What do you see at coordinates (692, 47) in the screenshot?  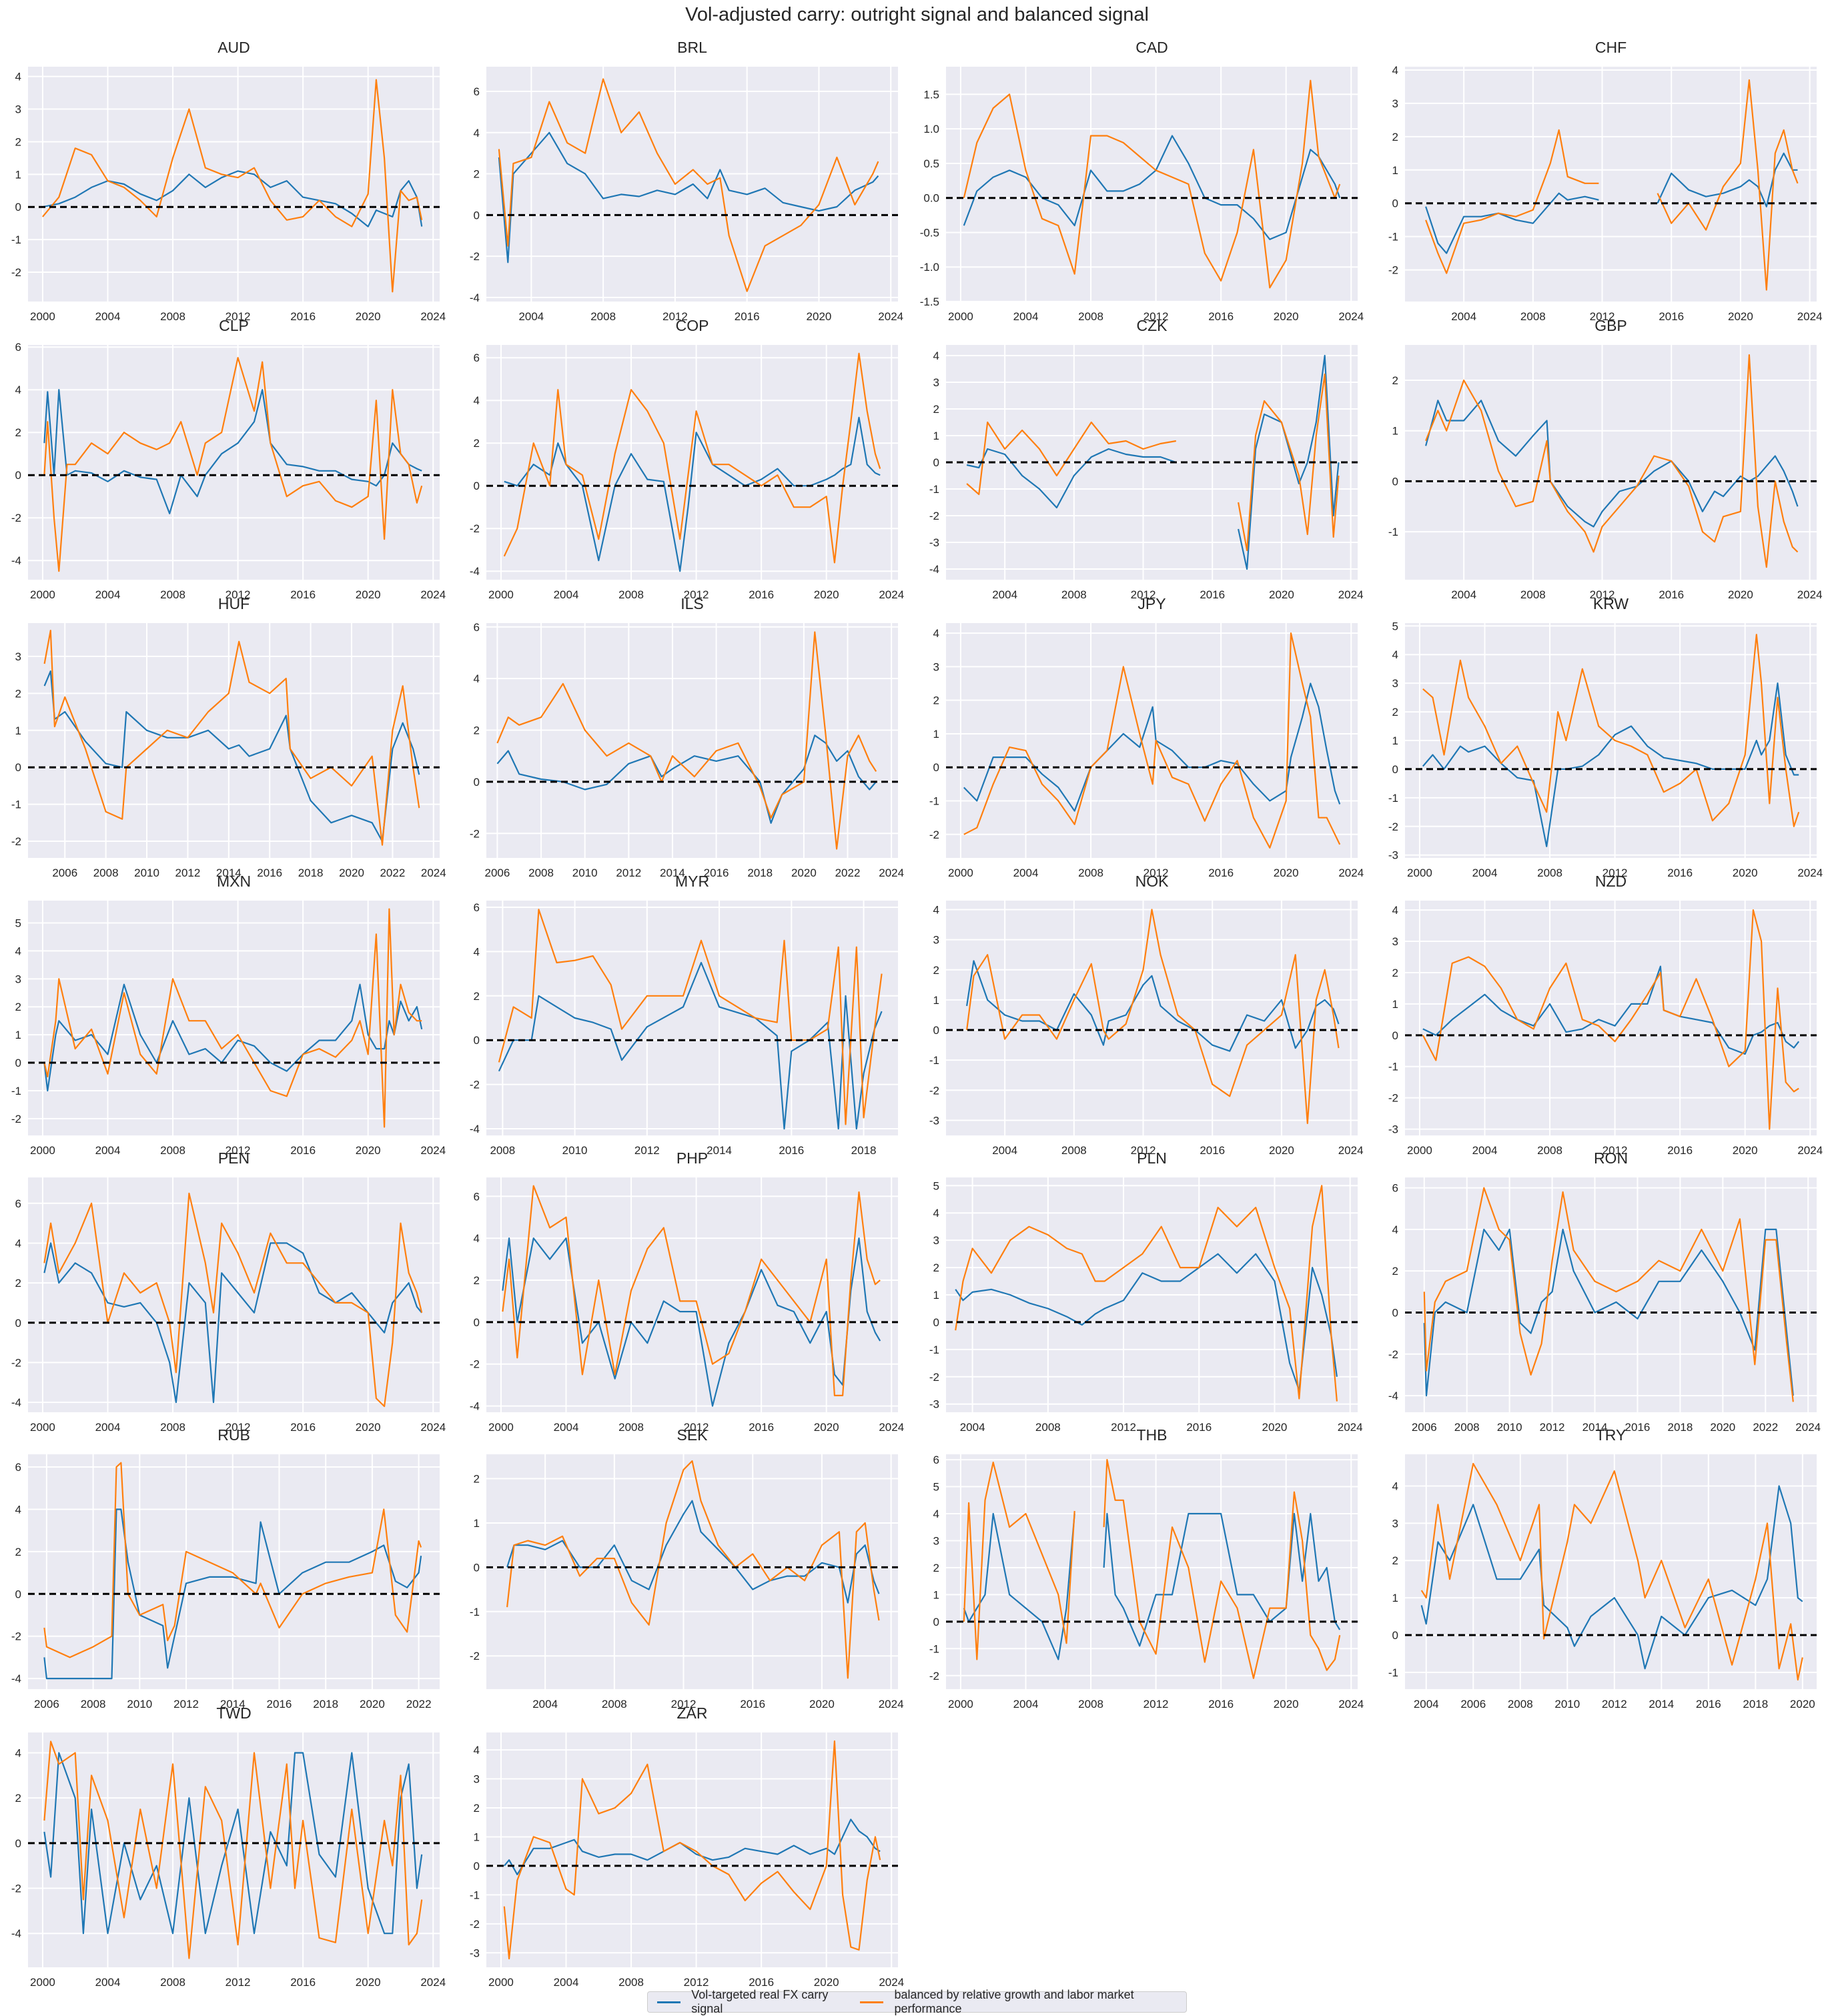 I see `panel-title: BRL` at bounding box center [692, 47].